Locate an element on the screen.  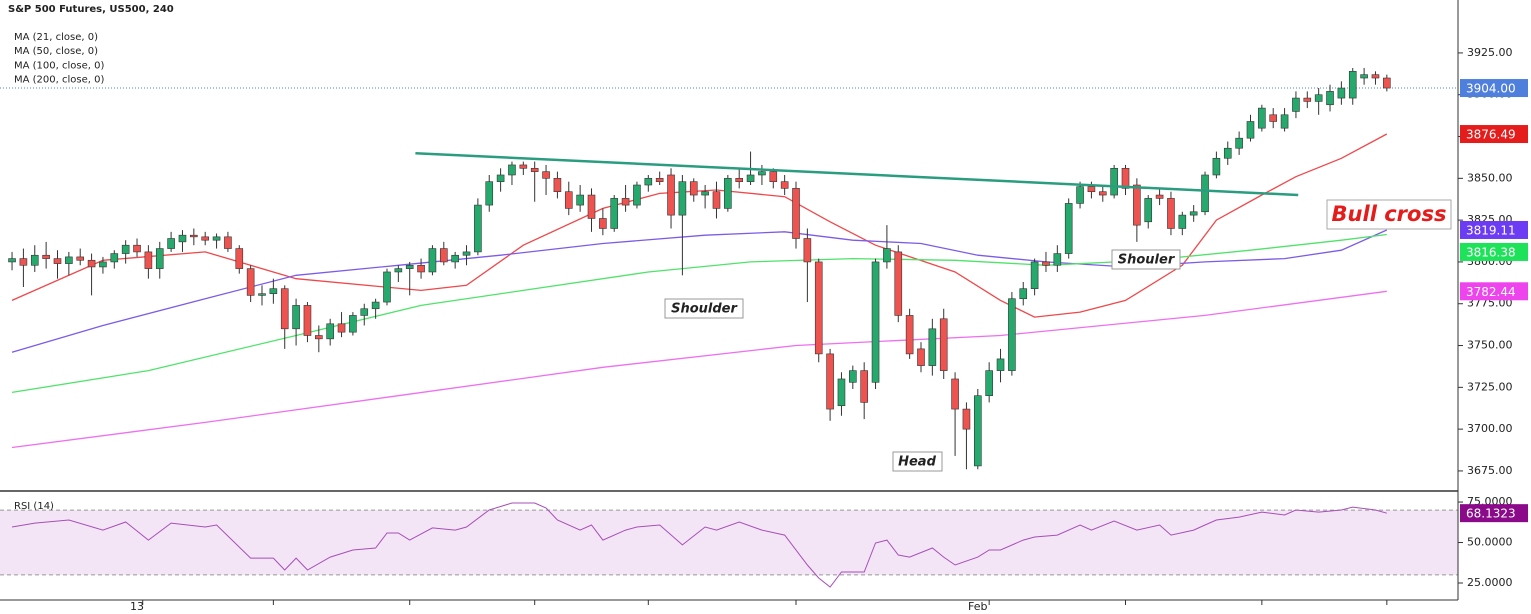
rsi-line is located at coordinates (699, 545).